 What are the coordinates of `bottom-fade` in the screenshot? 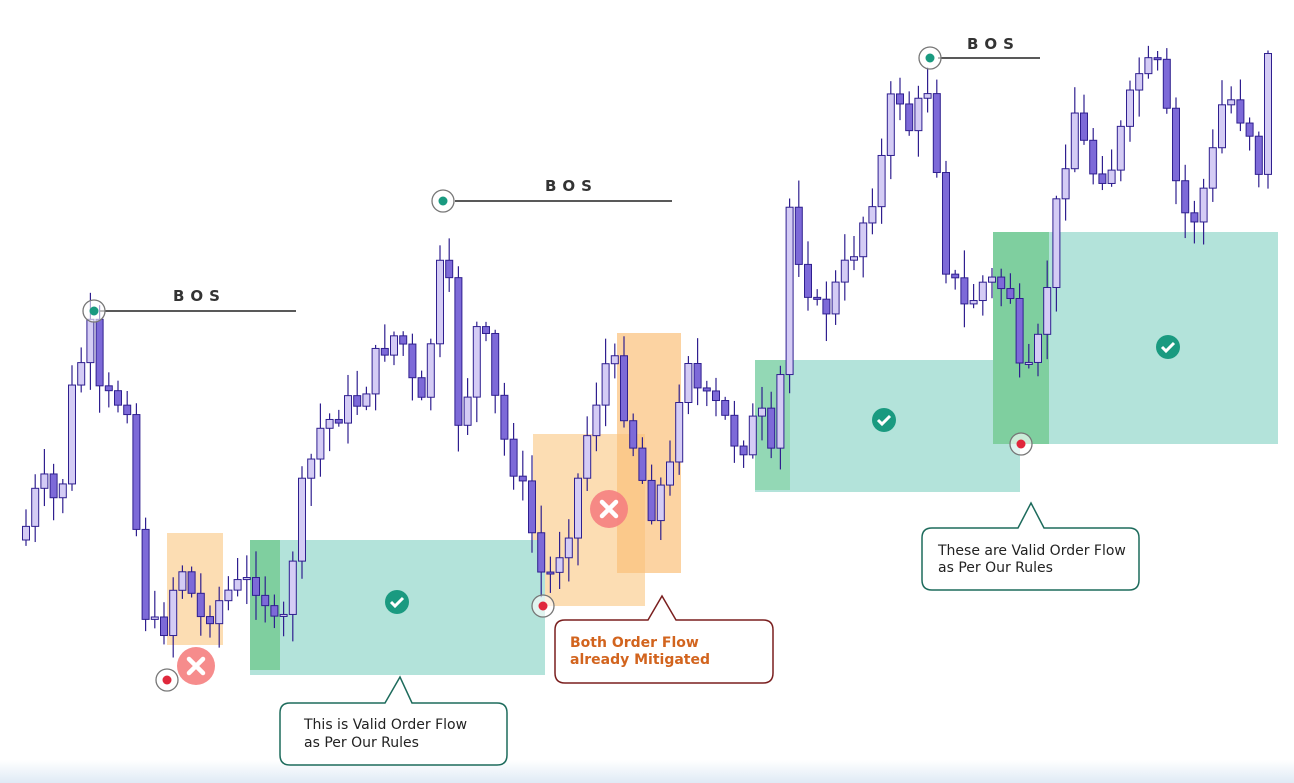 It's located at (647, 771).